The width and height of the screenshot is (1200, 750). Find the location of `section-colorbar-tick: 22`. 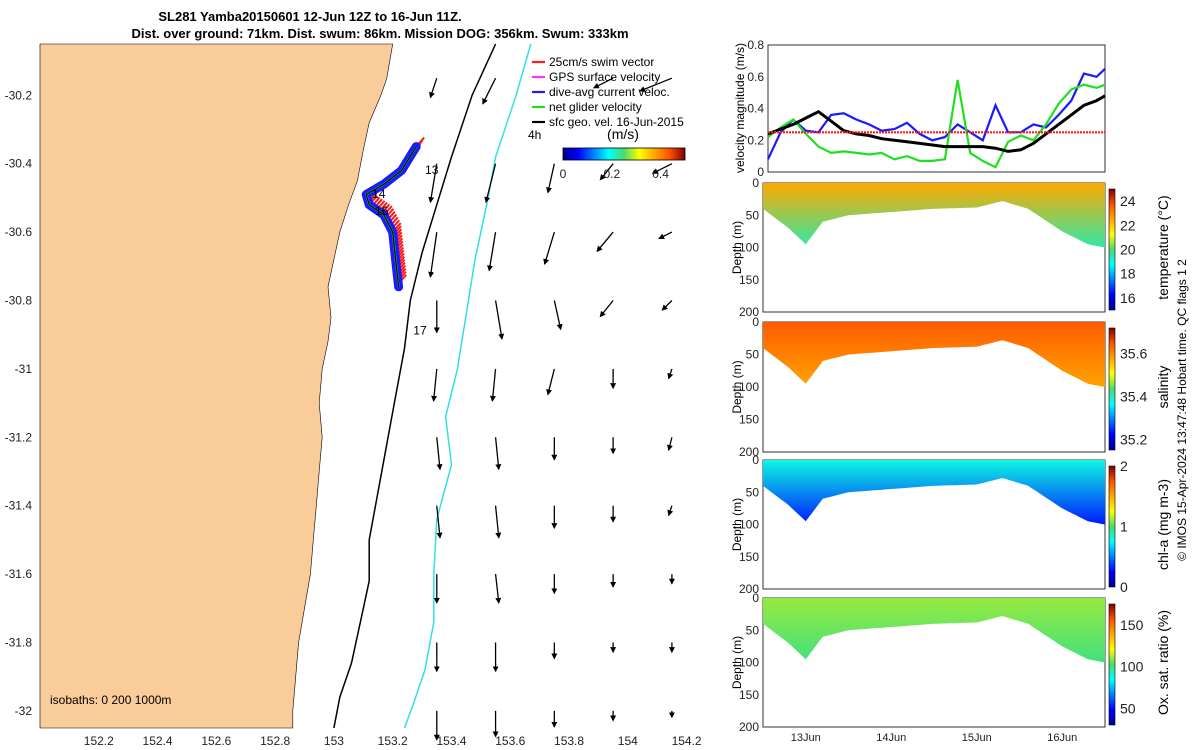

section-colorbar-tick: 22 is located at coordinates (1128, 225).